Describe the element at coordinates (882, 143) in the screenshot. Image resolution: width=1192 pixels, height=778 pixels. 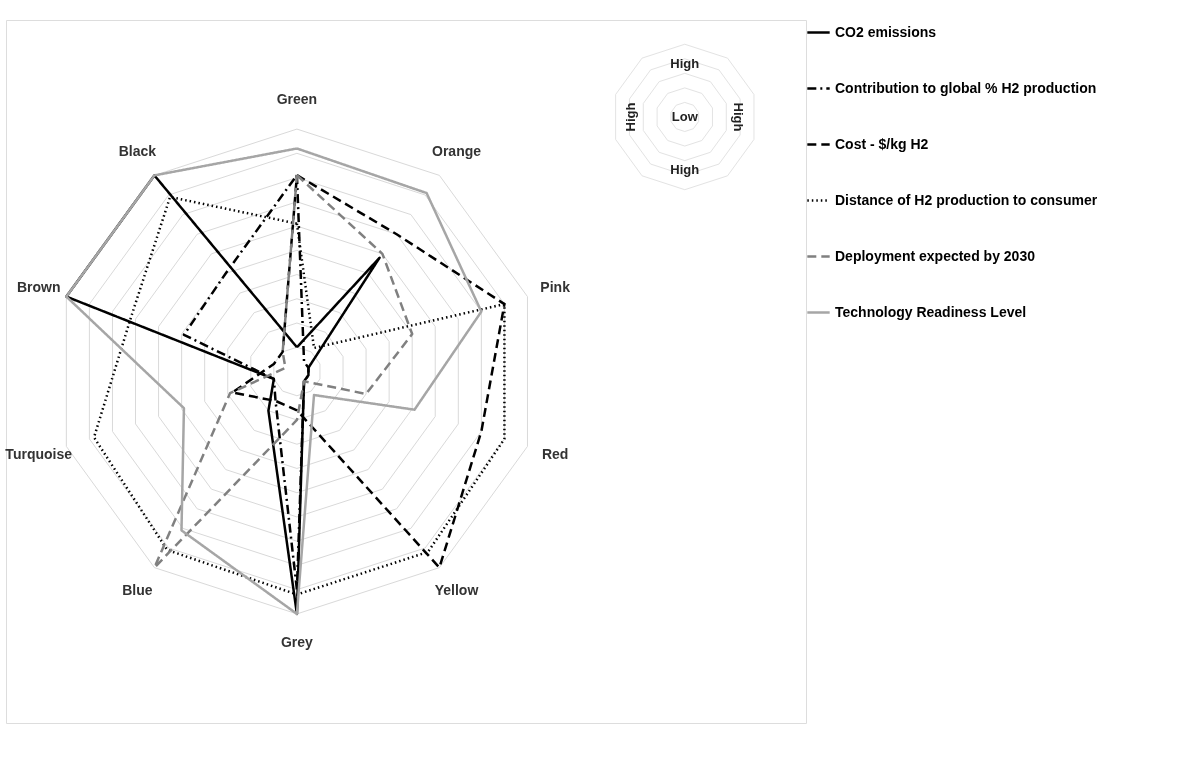
I see `legend-label: Cost - $/kg H2` at that location.